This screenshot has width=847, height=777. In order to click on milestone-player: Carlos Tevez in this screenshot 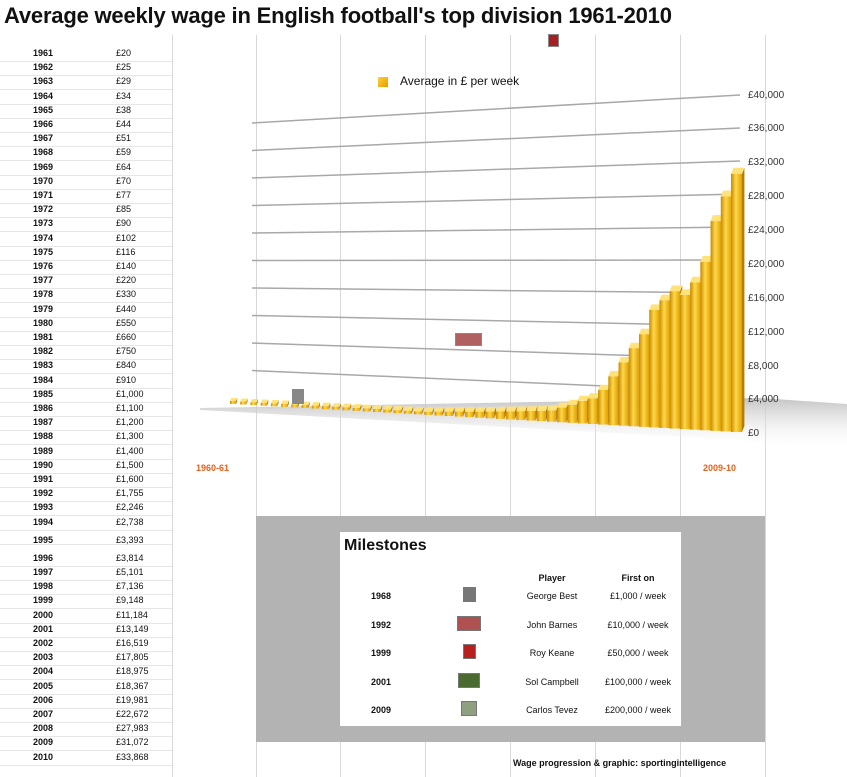, I will do `click(552, 710)`.